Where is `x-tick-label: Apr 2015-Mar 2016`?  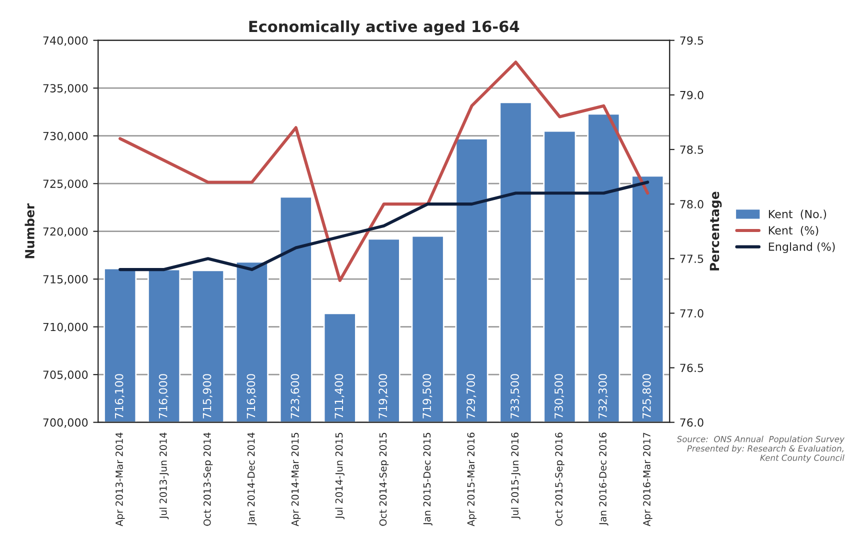 x-tick-label: Apr 2015-Mar 2016 is located at coordinates (471, 479).